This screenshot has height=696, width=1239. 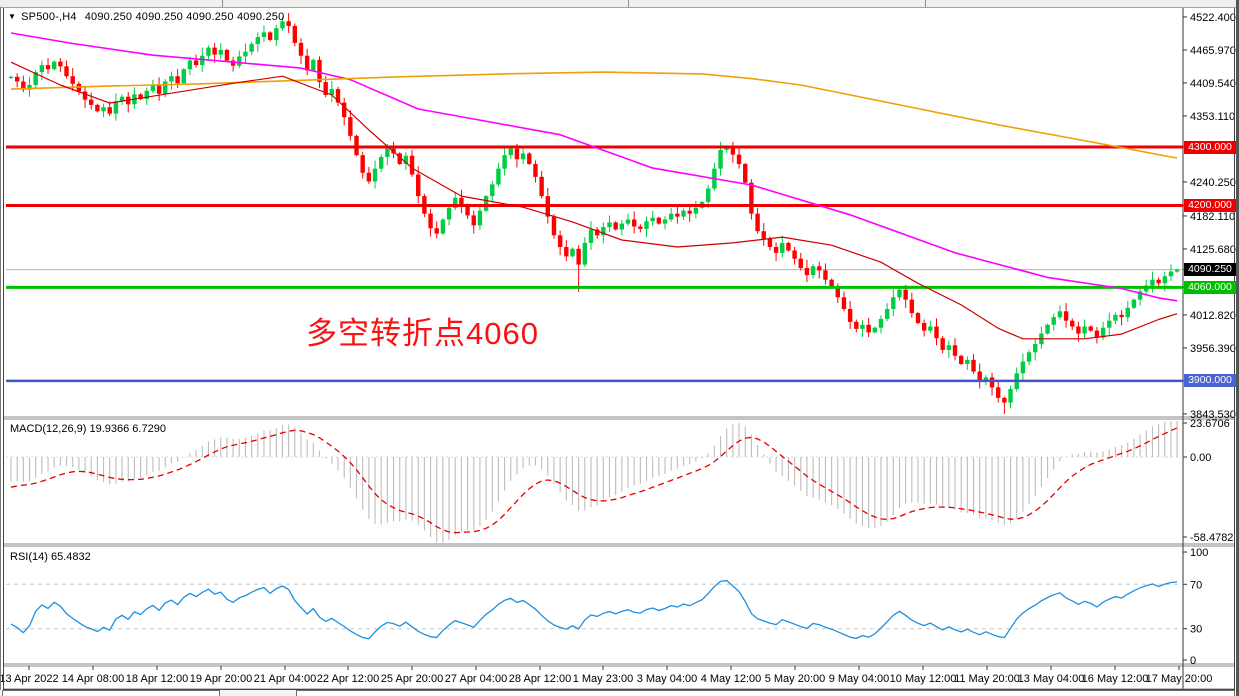 I want to click on price-axis-label: 4125.680, so click(x=1213, y=250).